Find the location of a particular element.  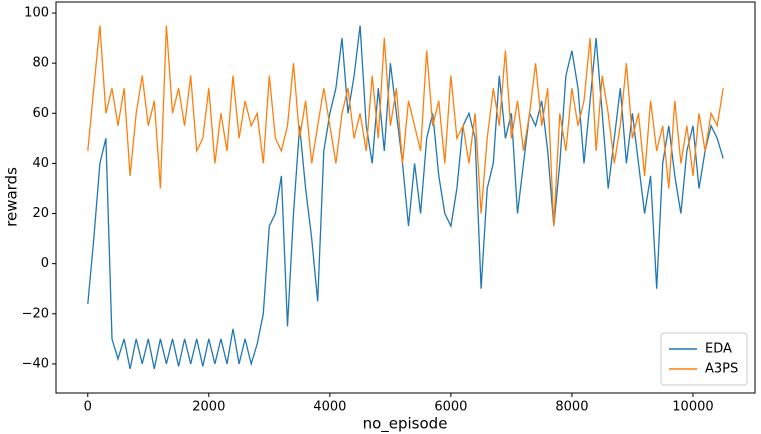

x-tick-label: 4000 is located at coordinates (329, 407).